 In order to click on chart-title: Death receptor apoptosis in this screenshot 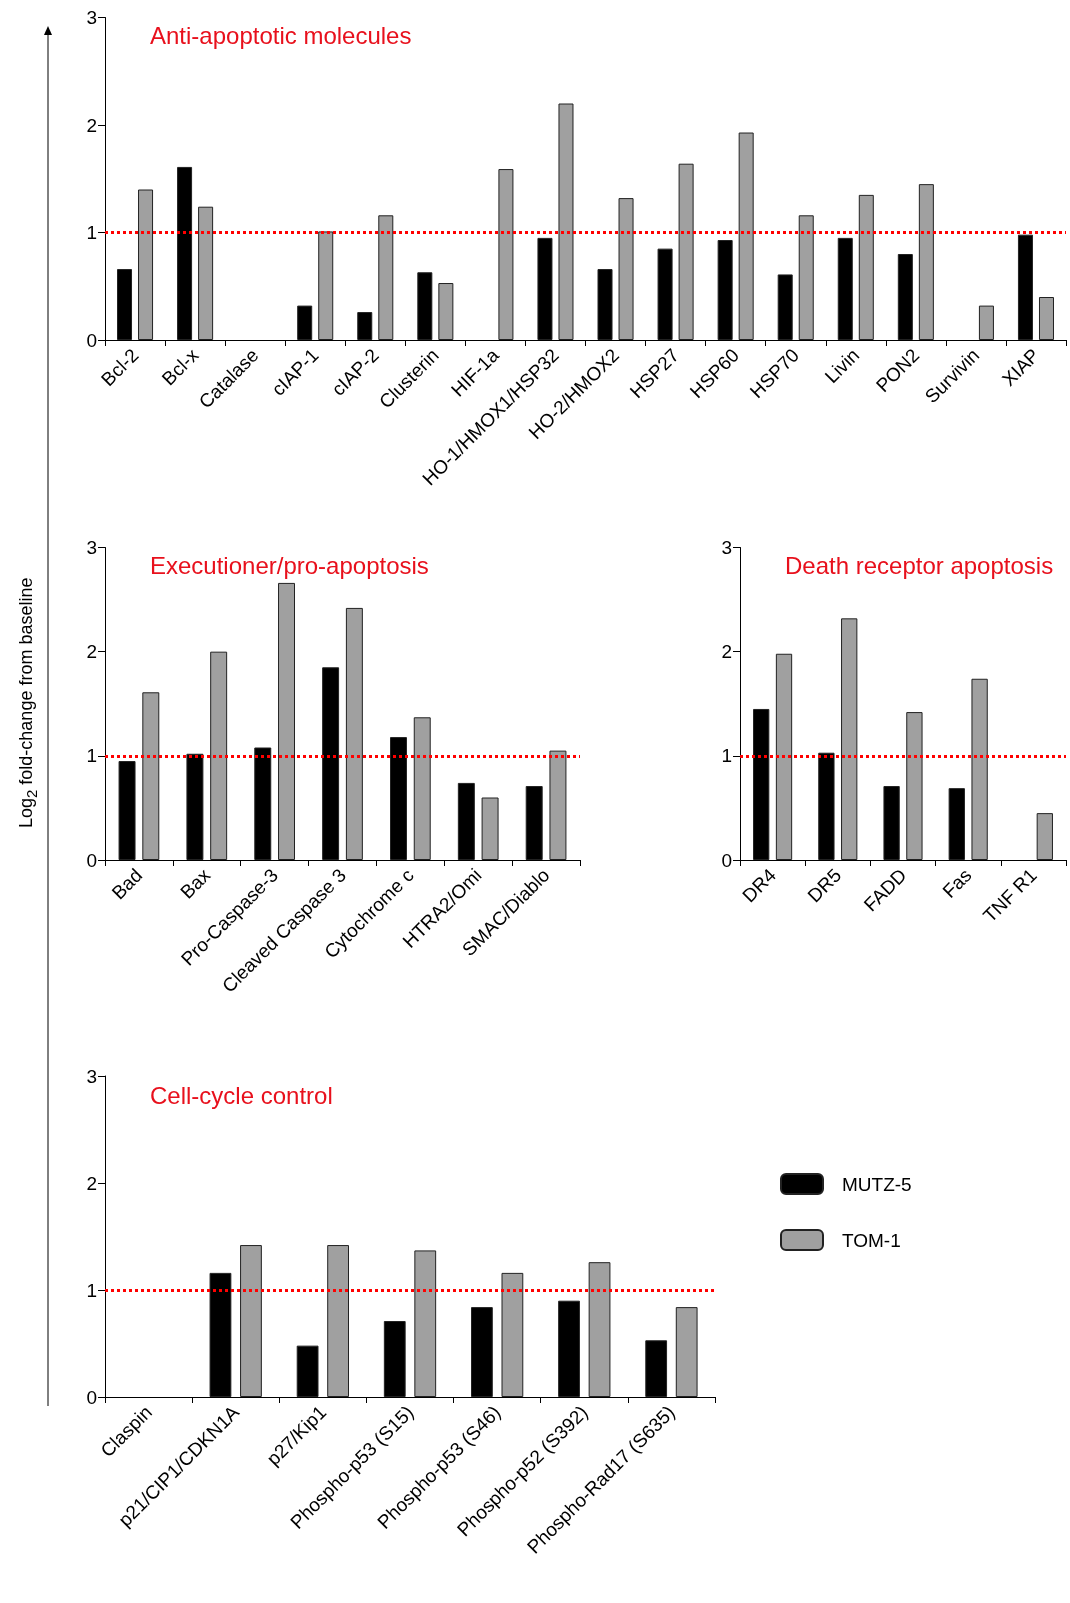, I will do `click(919, 565)`.